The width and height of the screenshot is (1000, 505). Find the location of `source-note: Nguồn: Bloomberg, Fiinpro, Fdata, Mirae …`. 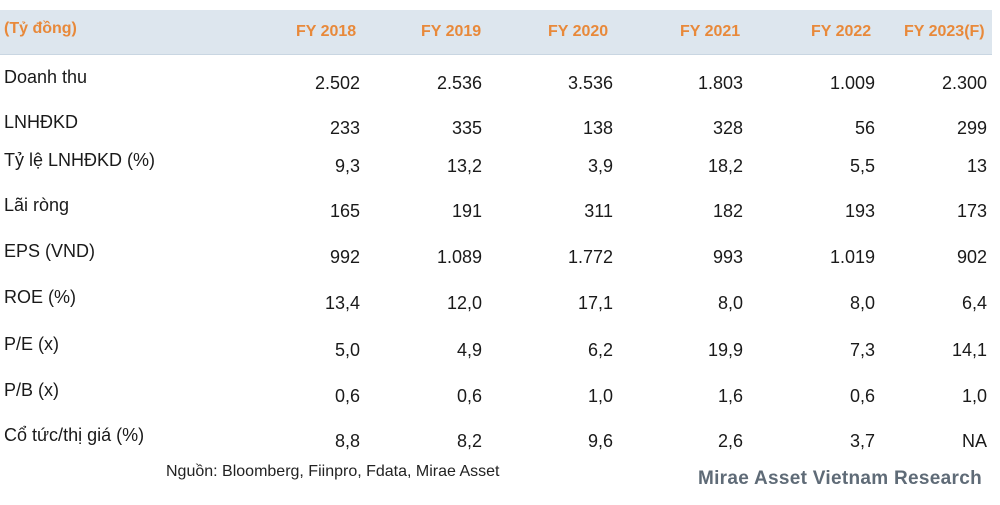

source-note: Nguồn: Bloomberg, Fiinpro, Fdata, Mirae … is located at coordinates (333, 471).